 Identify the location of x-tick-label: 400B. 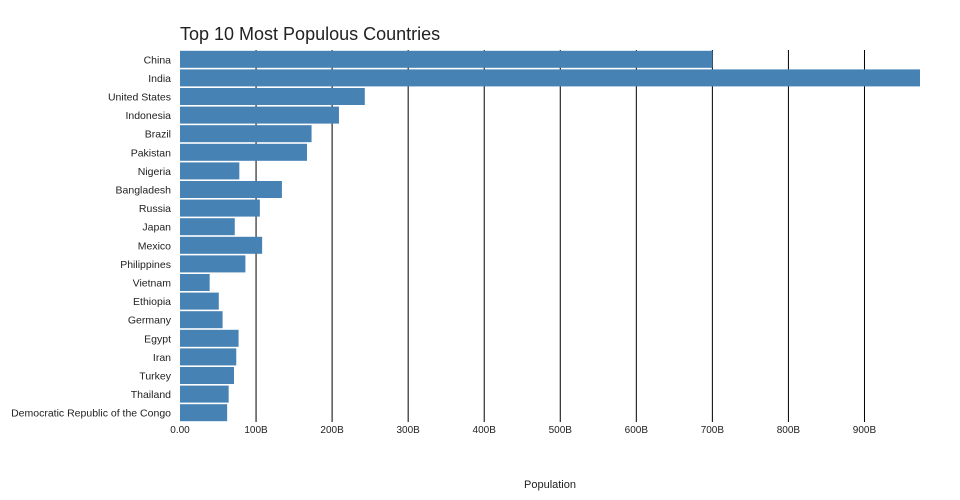
(485, 430).